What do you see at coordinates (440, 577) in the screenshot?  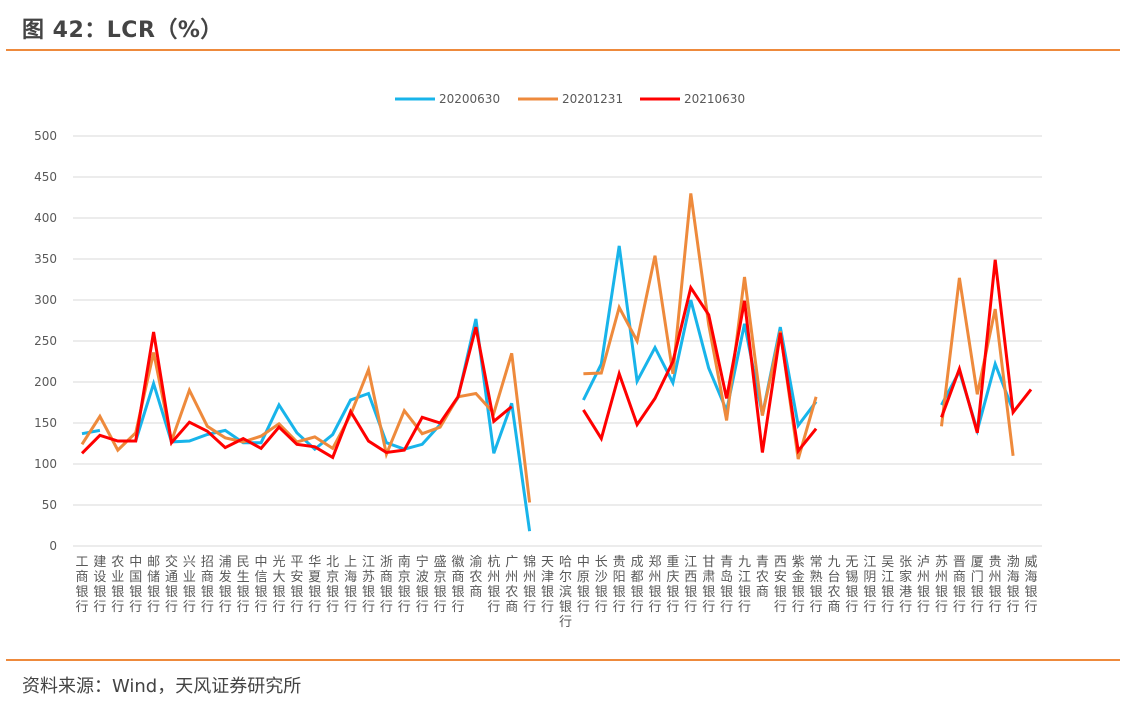 I see `svg-text: 京` at bounding box center [440, 577].